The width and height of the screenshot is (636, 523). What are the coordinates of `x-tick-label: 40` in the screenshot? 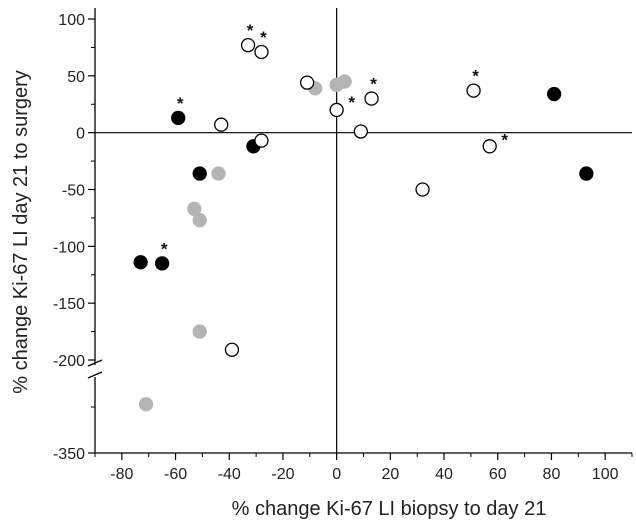 It's located at (444, 474).